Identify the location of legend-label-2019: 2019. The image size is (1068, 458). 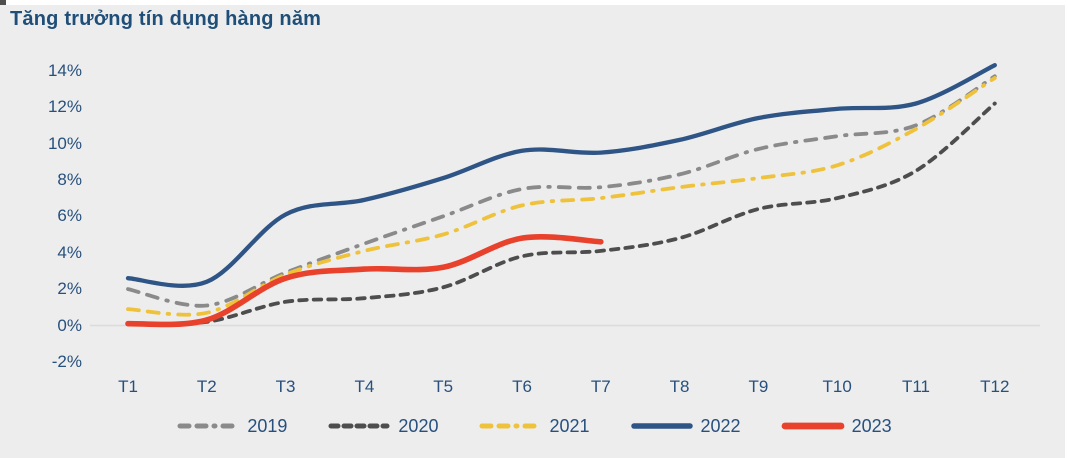
(267, 425).